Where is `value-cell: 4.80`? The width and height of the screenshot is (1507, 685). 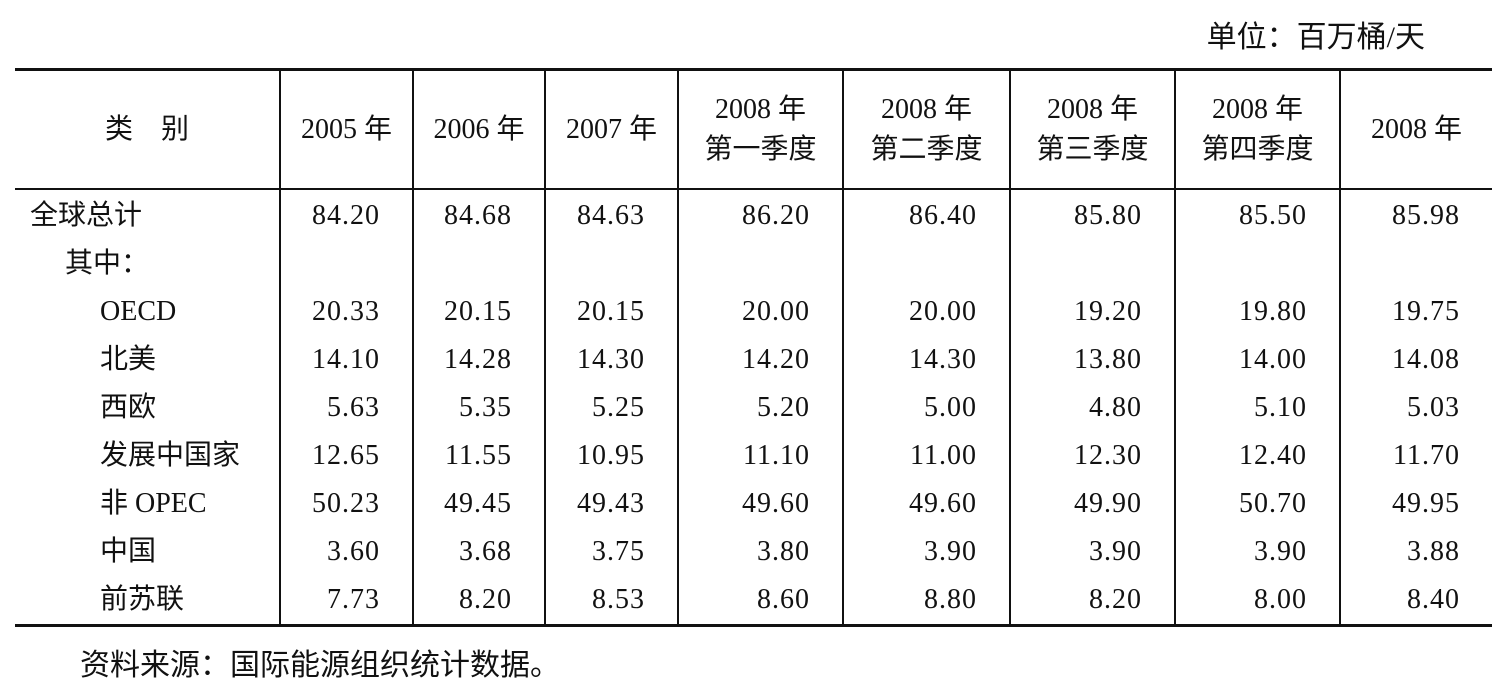 value-cell: 4.80 is located at coordinates (1092, 408).